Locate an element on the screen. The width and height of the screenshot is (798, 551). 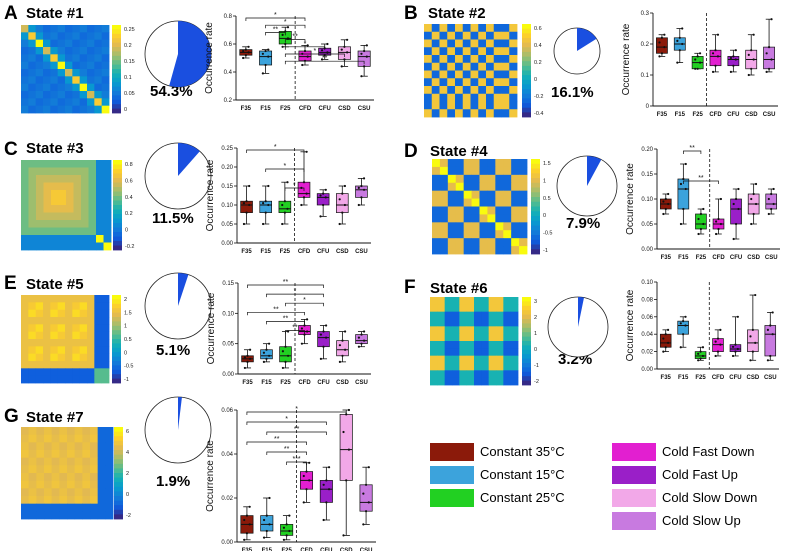
y-tick-label: 0.02 is located at coordinates (227, 499).